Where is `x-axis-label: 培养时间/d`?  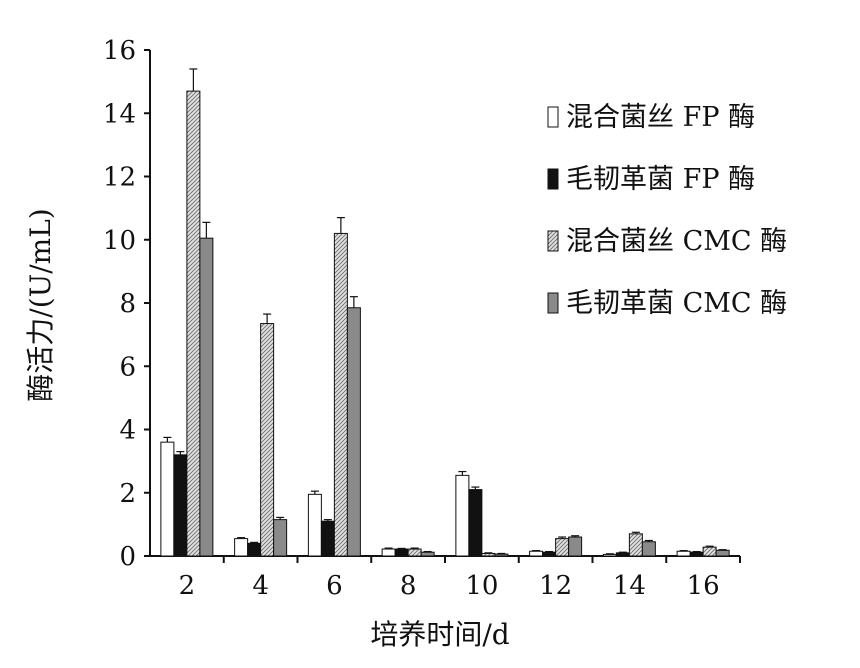 x-axis-label: 培养时间/d is located at coordinates (439, 634).